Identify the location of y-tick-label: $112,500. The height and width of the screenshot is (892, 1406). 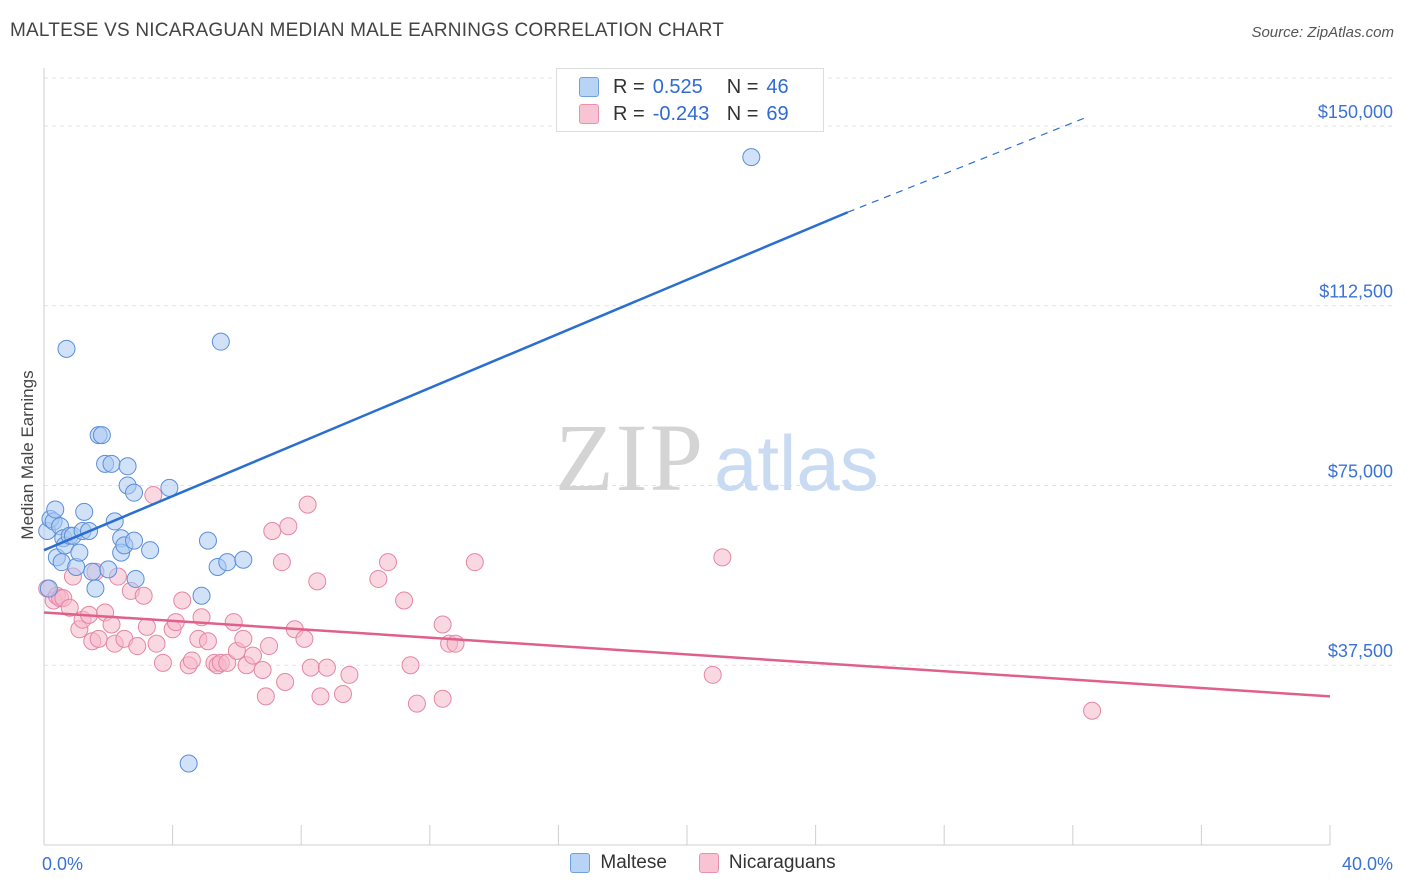
(1356, 292).